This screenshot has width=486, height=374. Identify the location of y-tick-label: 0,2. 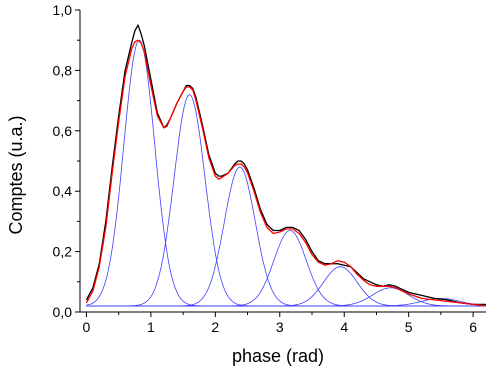
(63, 252).